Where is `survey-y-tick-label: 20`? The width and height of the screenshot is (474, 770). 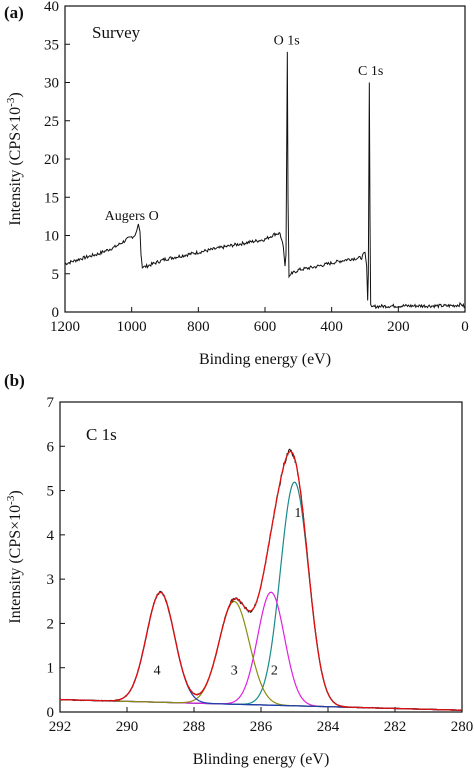 survey-y-tick-label: 20 is located at coordinates (51, 160).